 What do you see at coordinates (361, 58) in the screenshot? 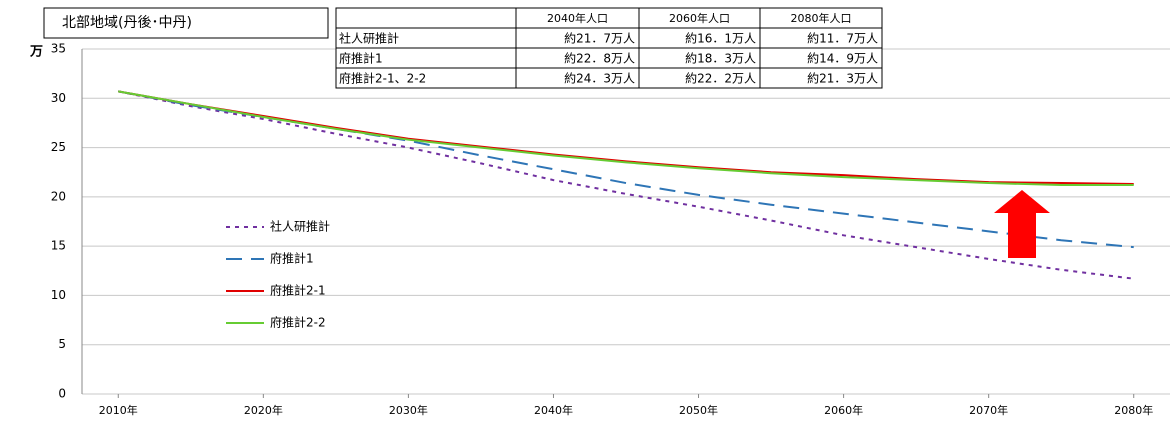
I see `row-label: 府推計1` at bounding box center [361, 58].